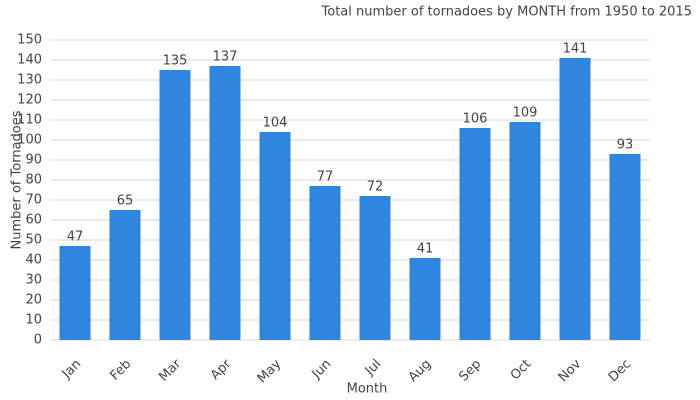 This screenshot has height=400, width=700. What do you see at coordinates (175, 61) in the screenshot?
I see `value-label: 135` at bounding box center [175, 61].